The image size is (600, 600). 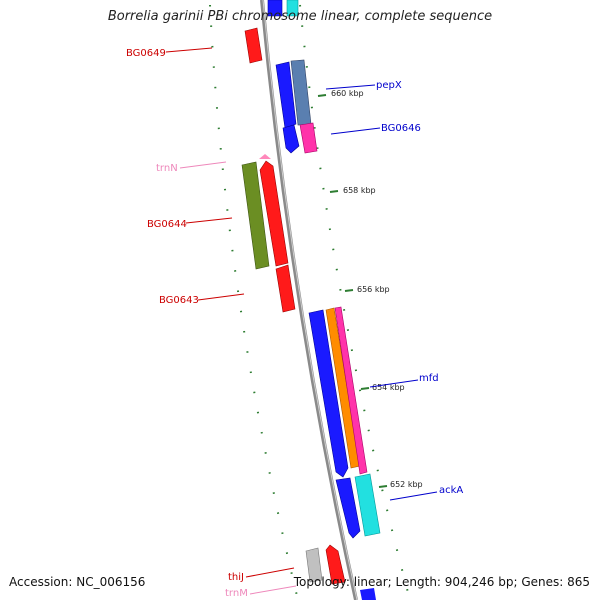 What do you see at coordinates (274, 213) in the screenshot?
I see `gene-red-long` at bounding box center [274, 213].